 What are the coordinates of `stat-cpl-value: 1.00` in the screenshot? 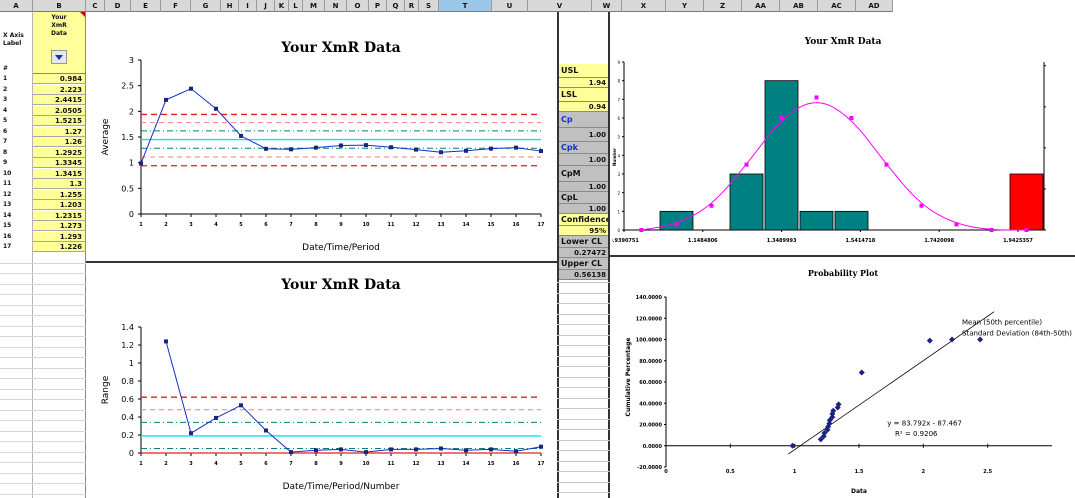 It's located at (583, 209).